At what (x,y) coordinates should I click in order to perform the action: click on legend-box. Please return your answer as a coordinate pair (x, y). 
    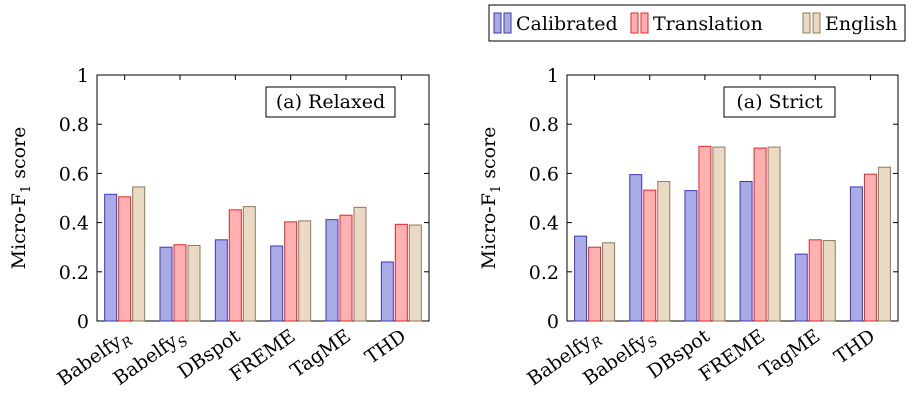
    Looking at the image, I should click on (697, 23).